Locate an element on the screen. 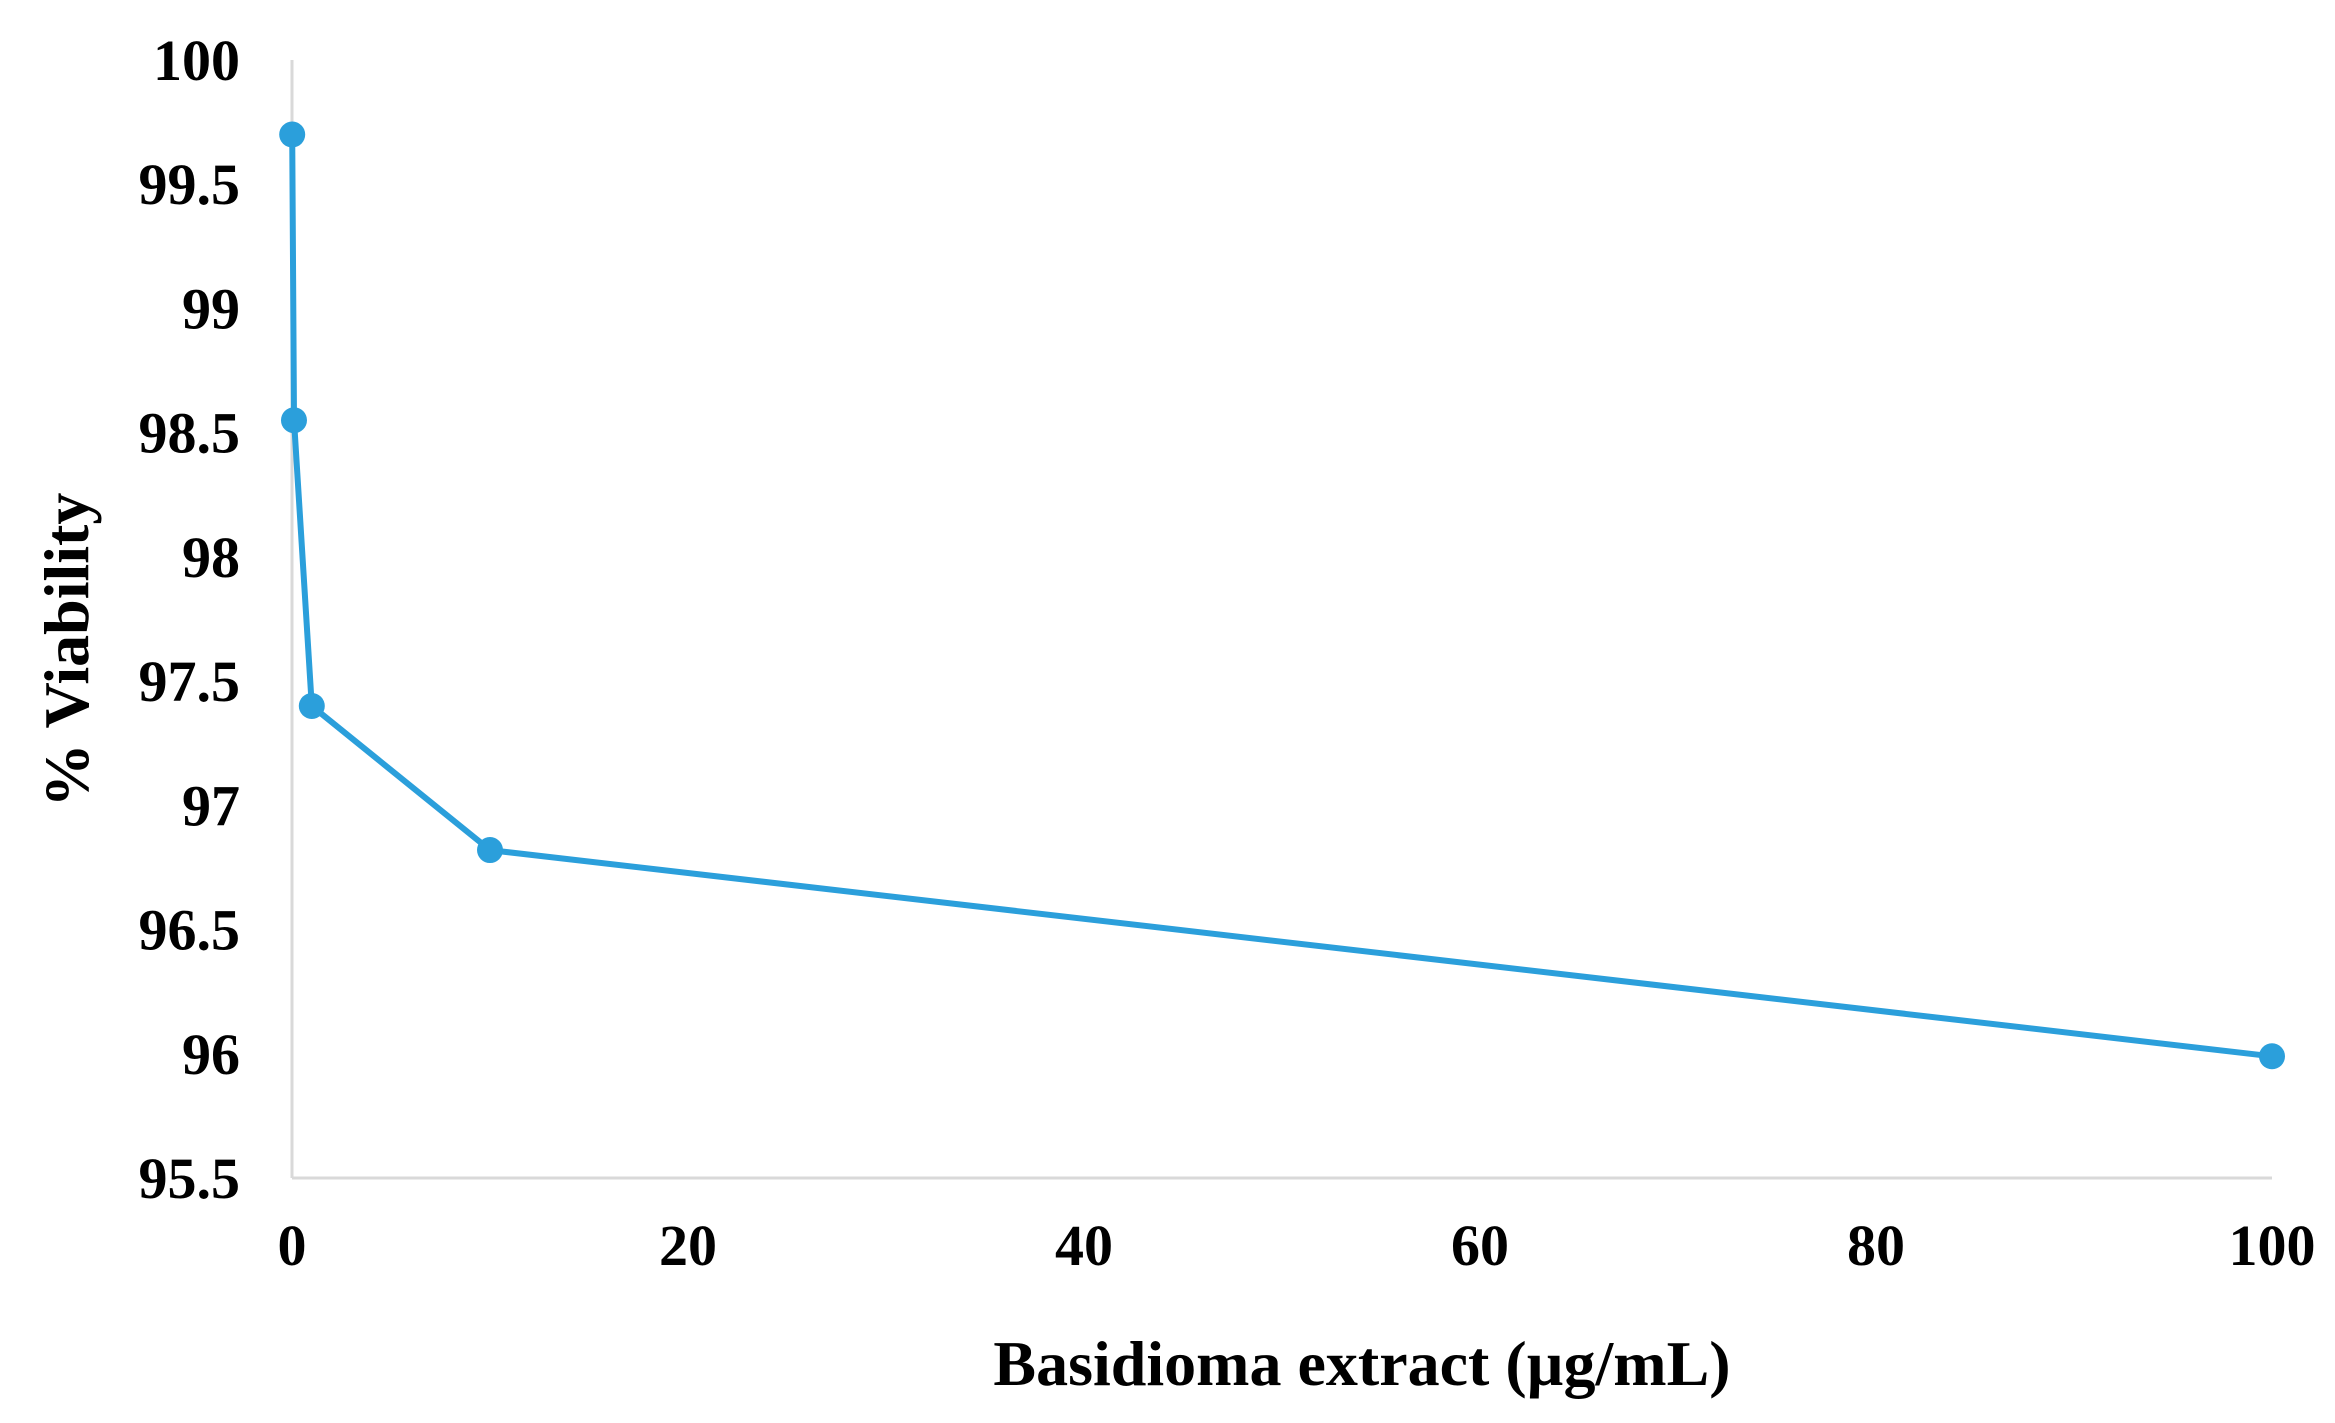  y-tick-label: 98.5 is located at coordinates (190, 433).